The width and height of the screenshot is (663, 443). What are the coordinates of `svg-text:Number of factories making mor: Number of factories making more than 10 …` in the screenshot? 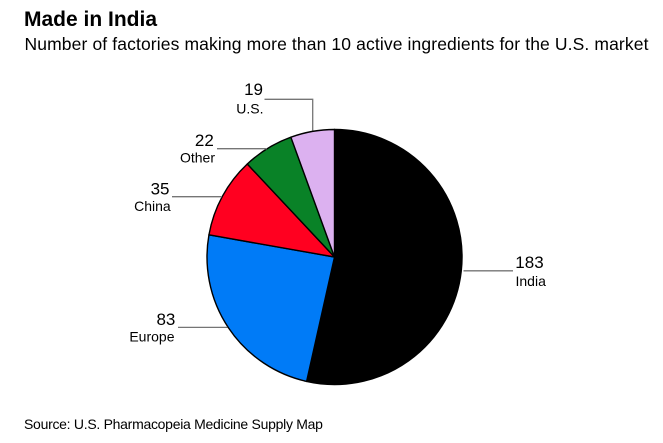 It's located at (337, 44).